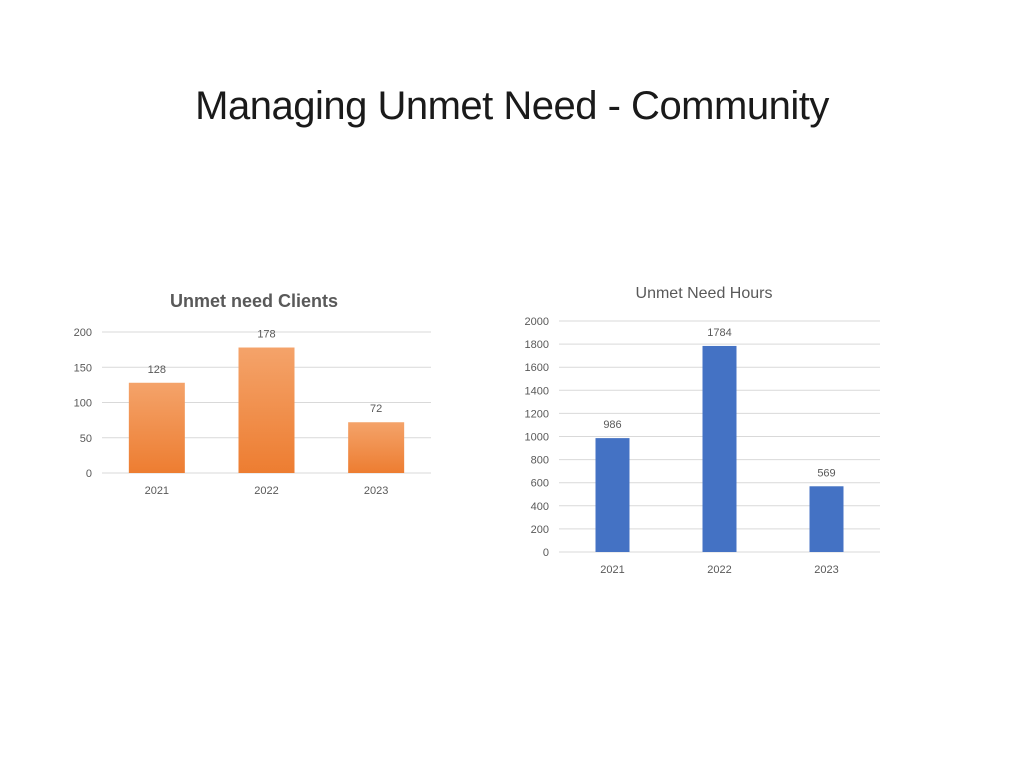 This screenshot has width=1024, height=768. Describe the element at coordinates (540, 507) in the screenshot. I see `y-tick-label: 400` at that location.